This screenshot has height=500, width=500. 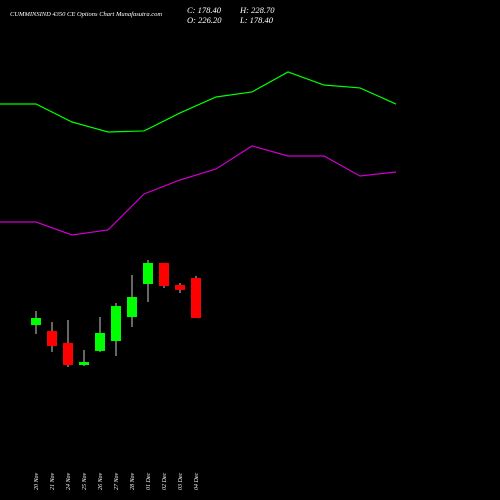 I want to click on high-label: H: 228.70, so click(x=257, y=10).